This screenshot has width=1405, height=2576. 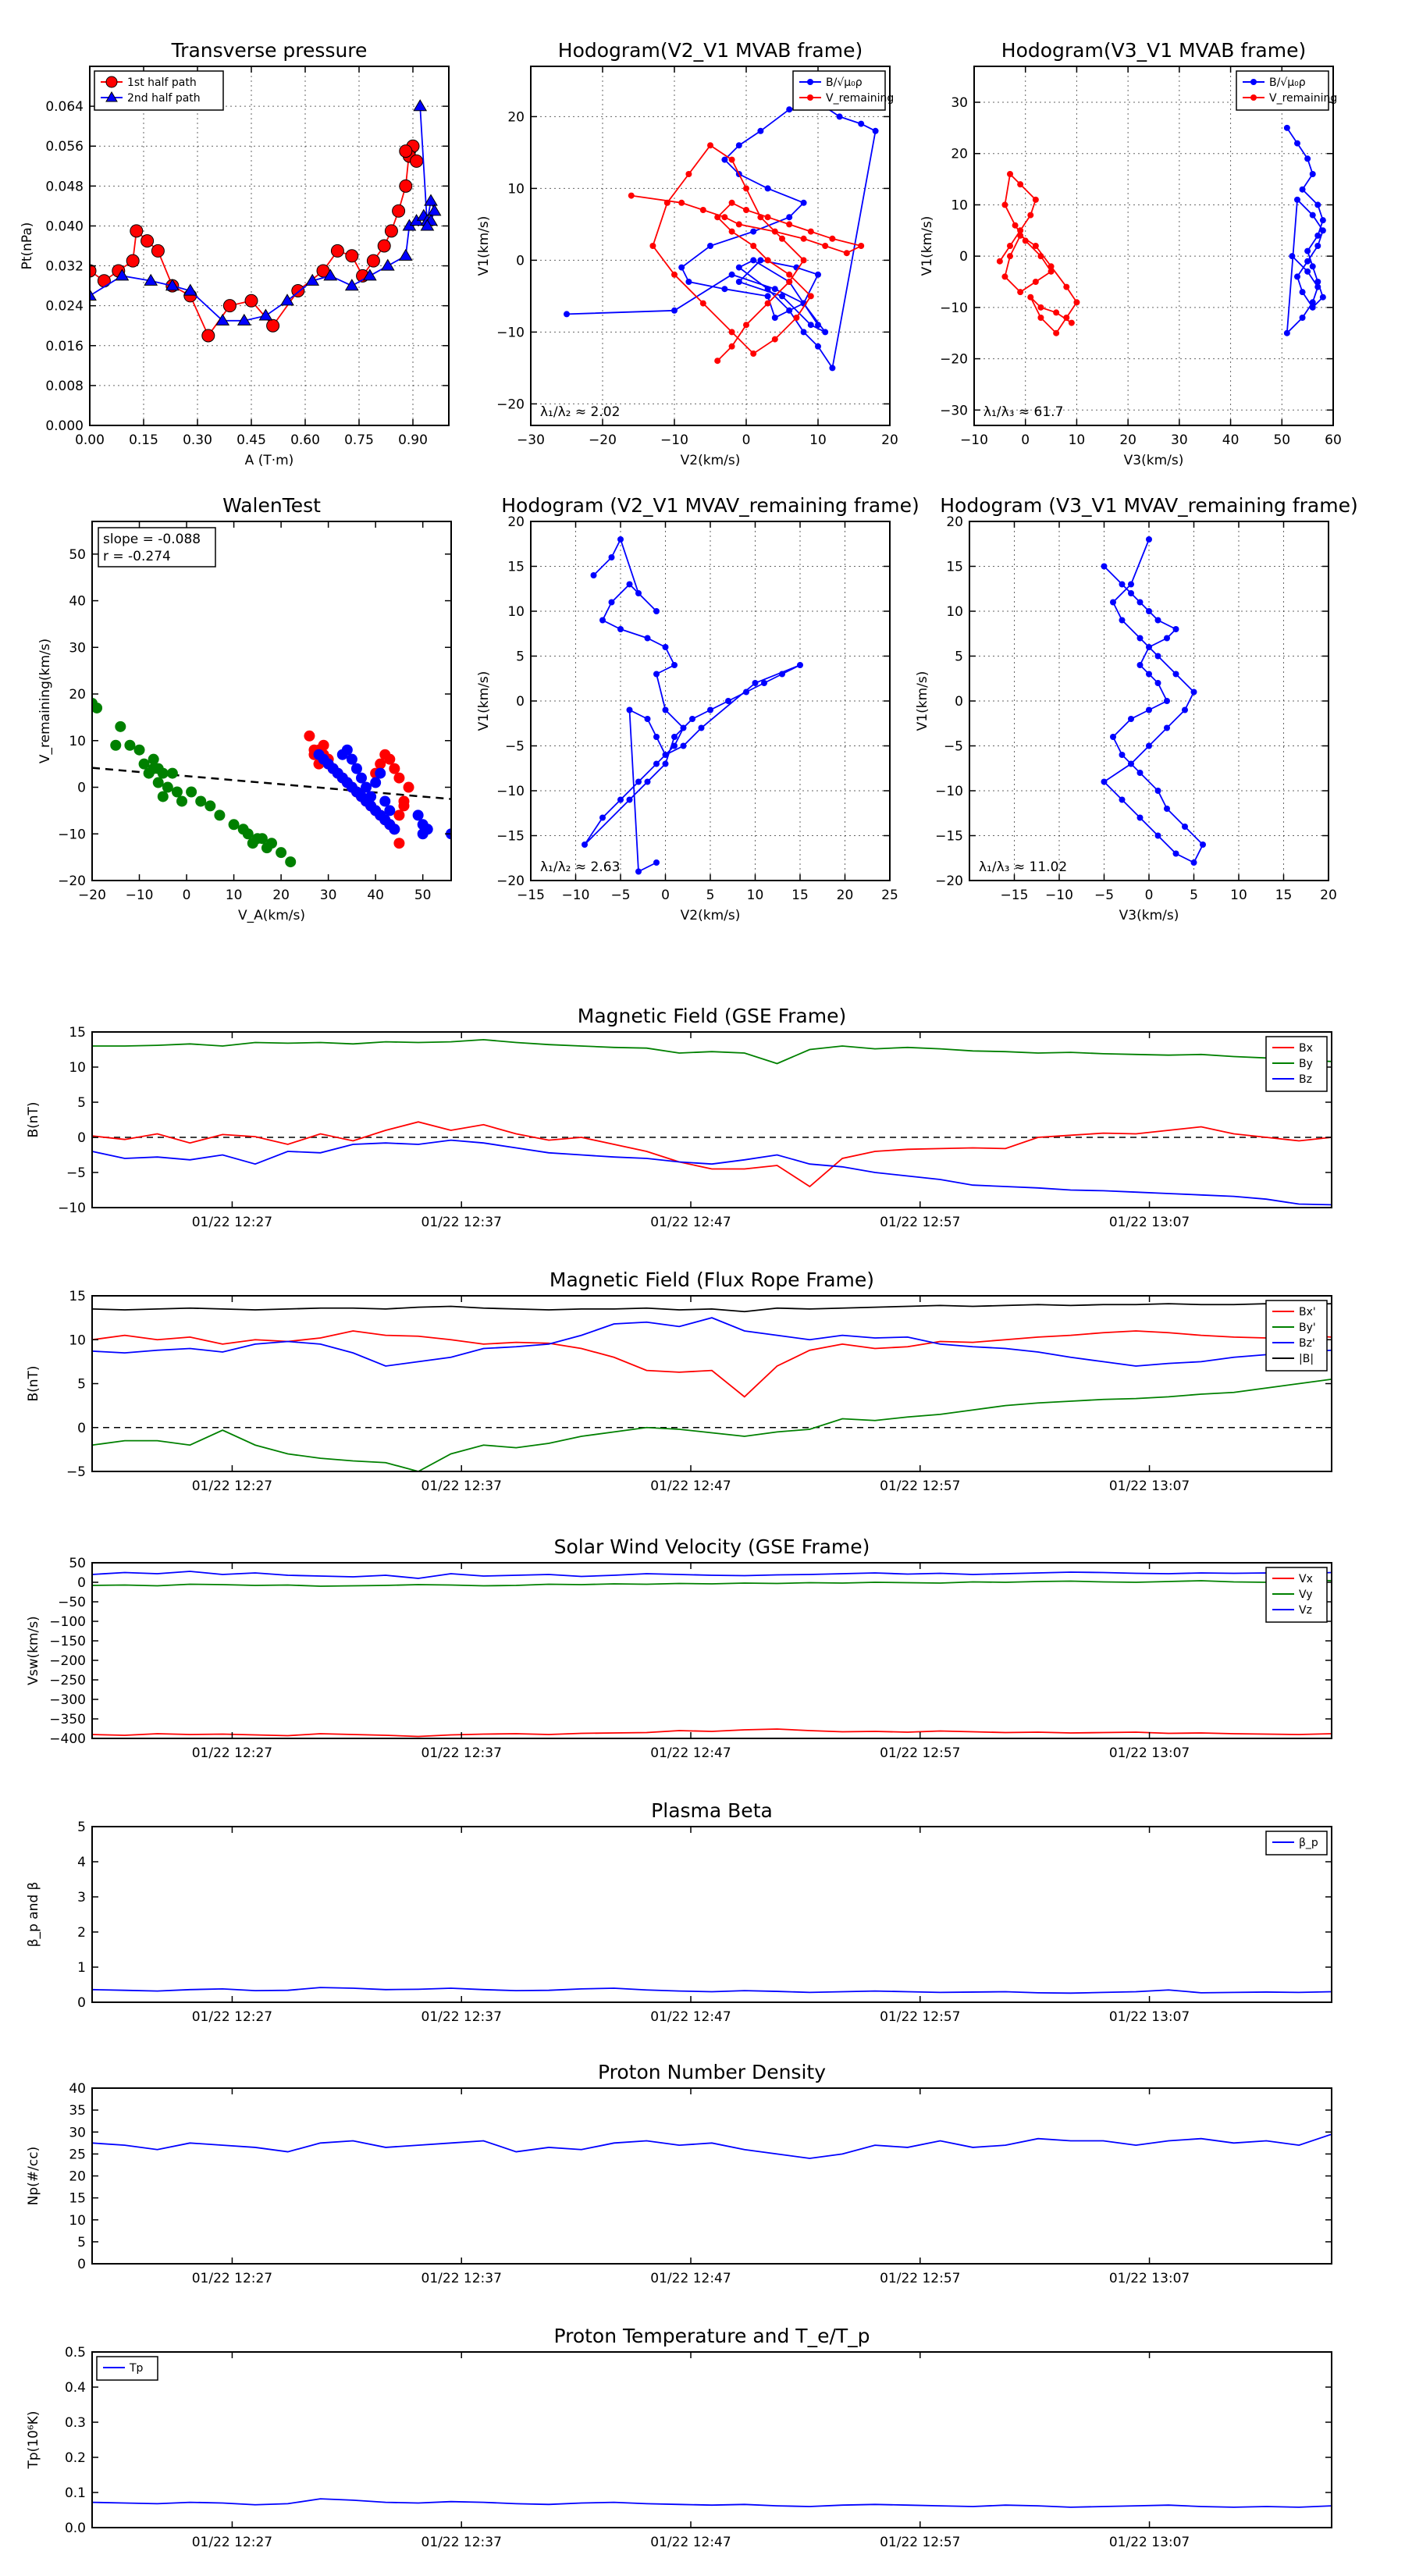 What do you see at coordinates (520, 657) in the screenshot?
I see `y-tick-label: 5` at bounding box center [520, 657].